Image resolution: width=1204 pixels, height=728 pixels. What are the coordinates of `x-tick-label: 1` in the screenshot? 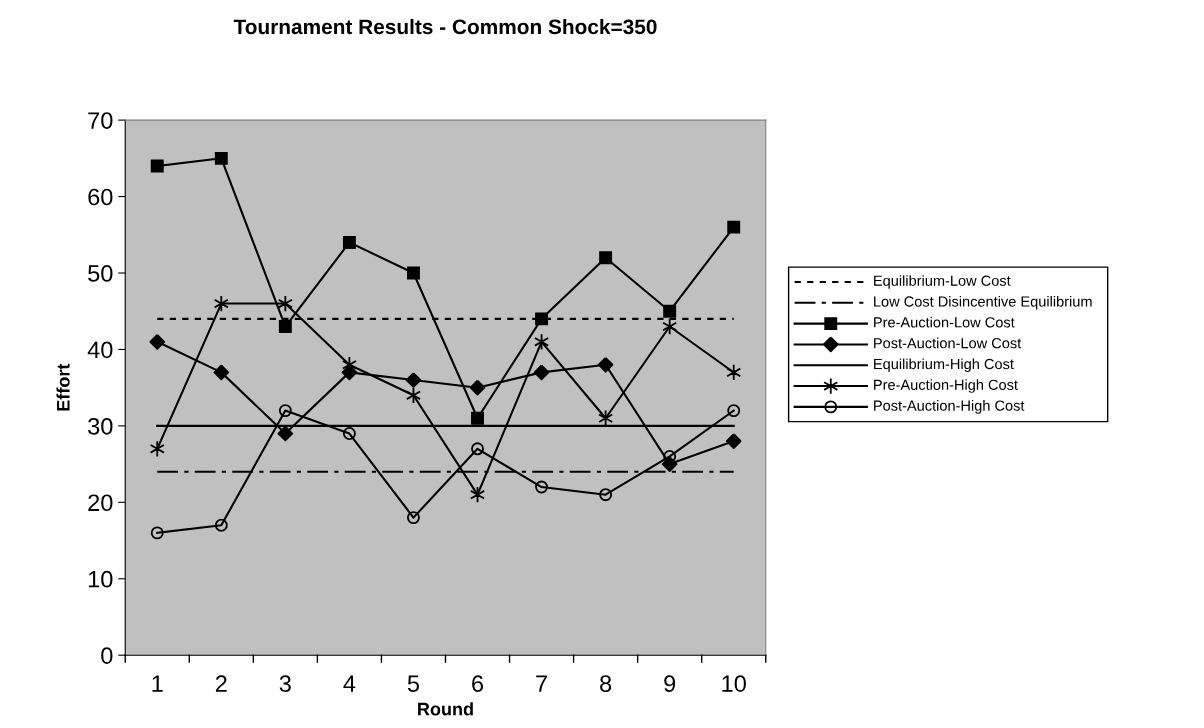 It's located at (157, 683).